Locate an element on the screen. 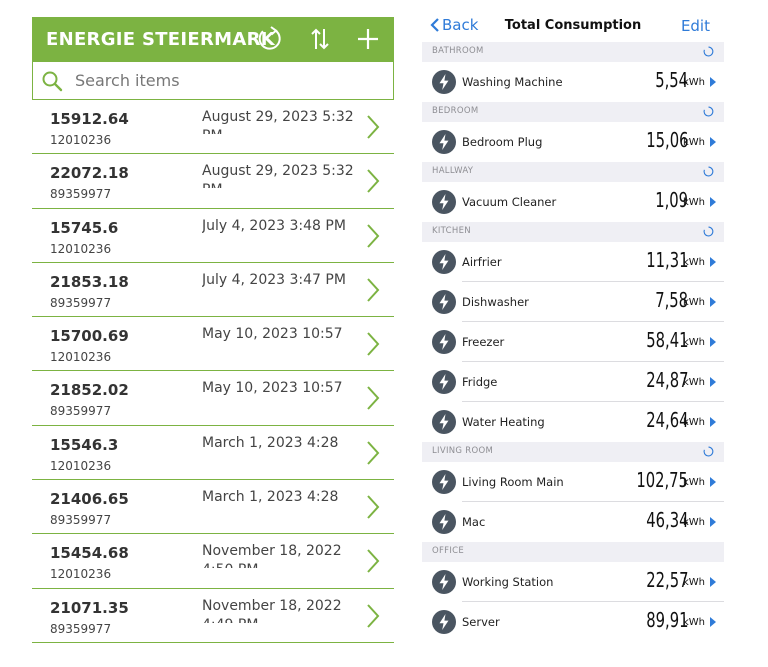 This screenshot has width=768, height=667. reading-amount: 21852.02 is located at coordinates (89, 390).